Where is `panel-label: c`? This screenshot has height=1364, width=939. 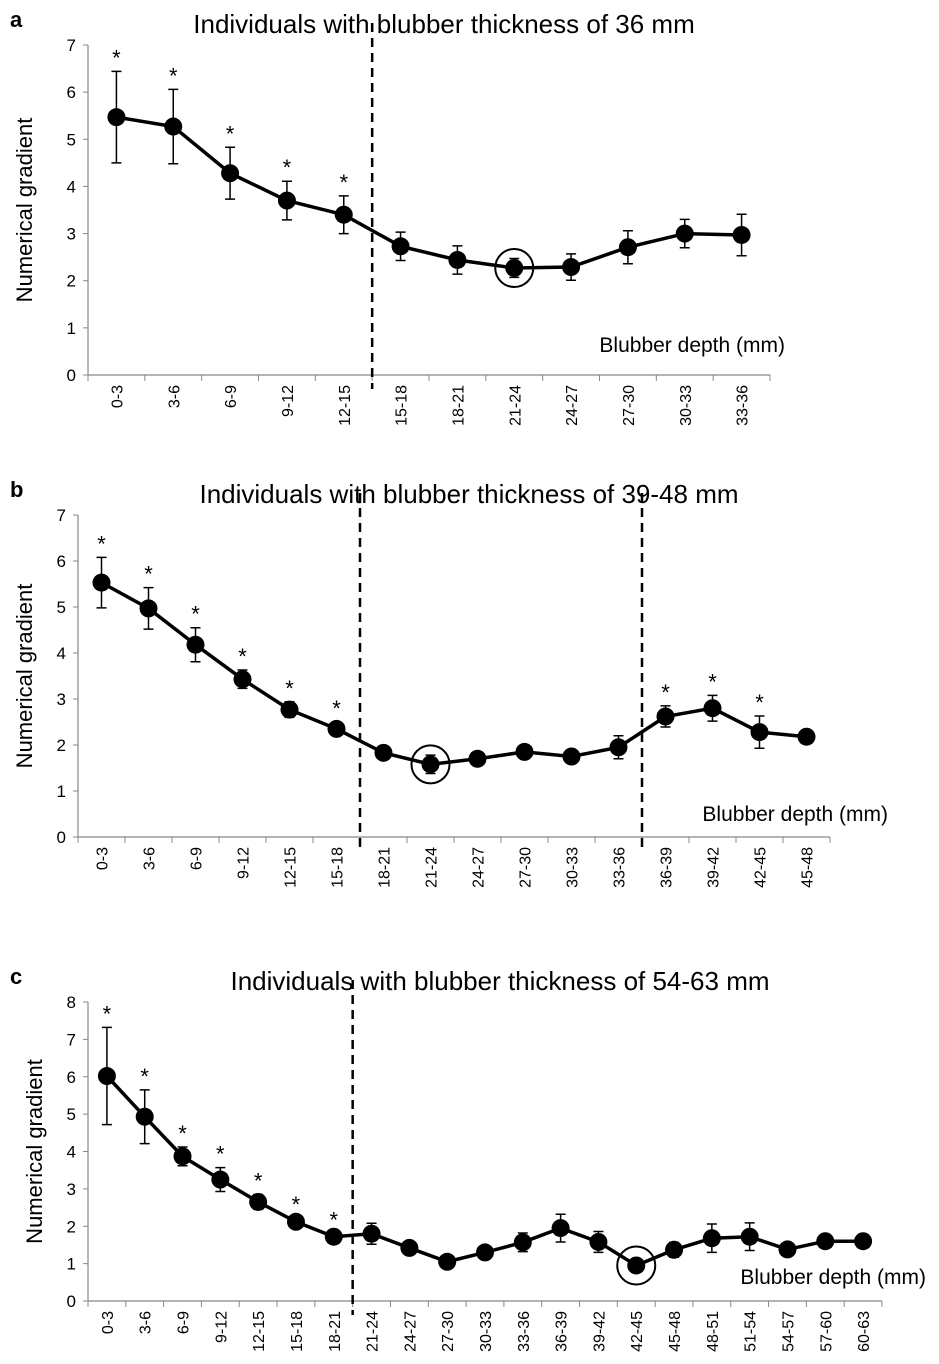
panel-label: c is located at coordinates (16, 976).